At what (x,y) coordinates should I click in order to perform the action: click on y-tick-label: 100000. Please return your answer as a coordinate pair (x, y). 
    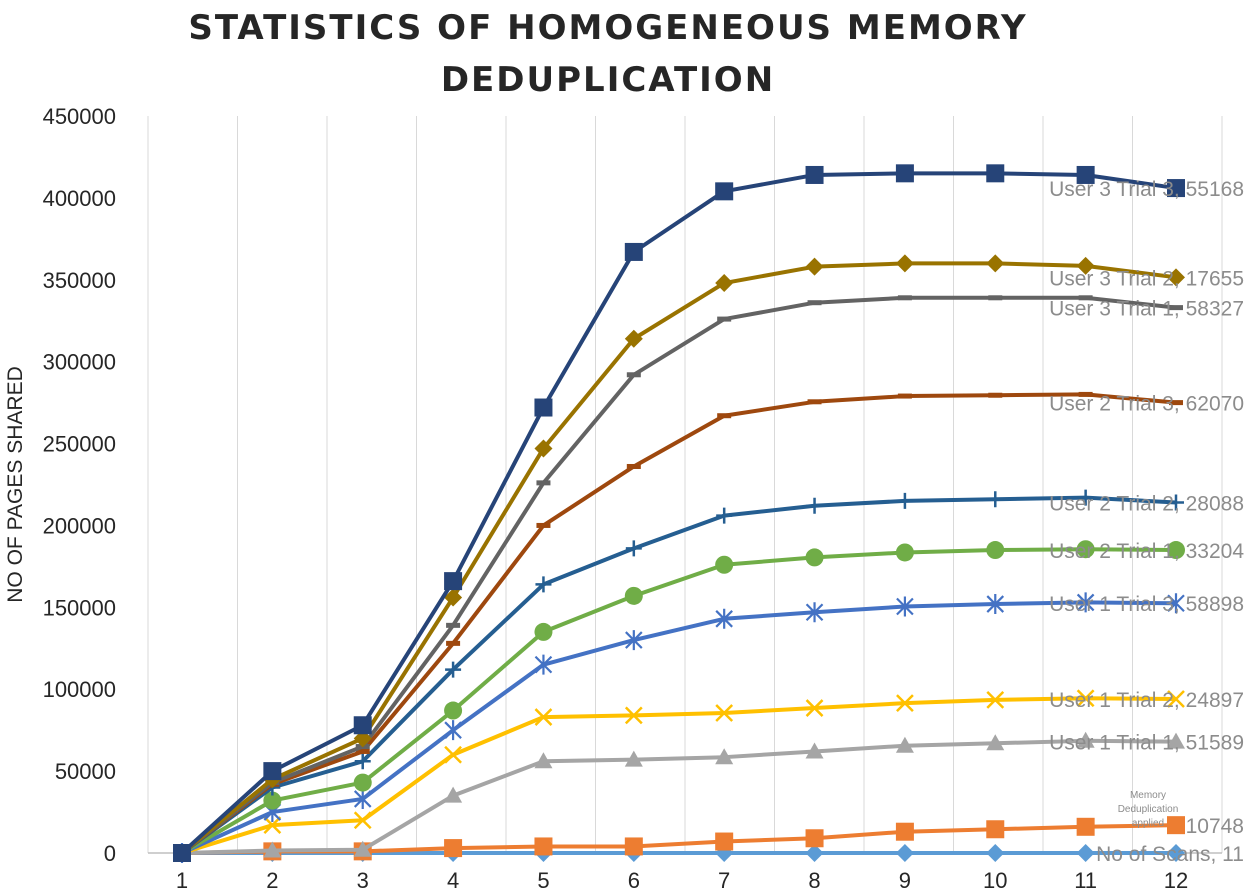
    Looking at the image, I should click on (79, 689).